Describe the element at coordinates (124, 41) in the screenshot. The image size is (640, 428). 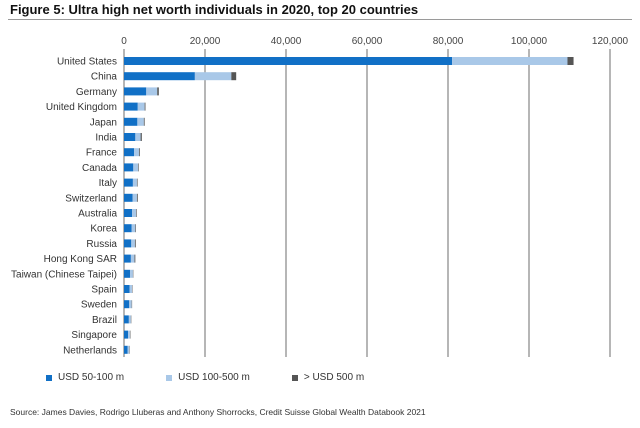
I see `x-tick-label: 0` at that location.